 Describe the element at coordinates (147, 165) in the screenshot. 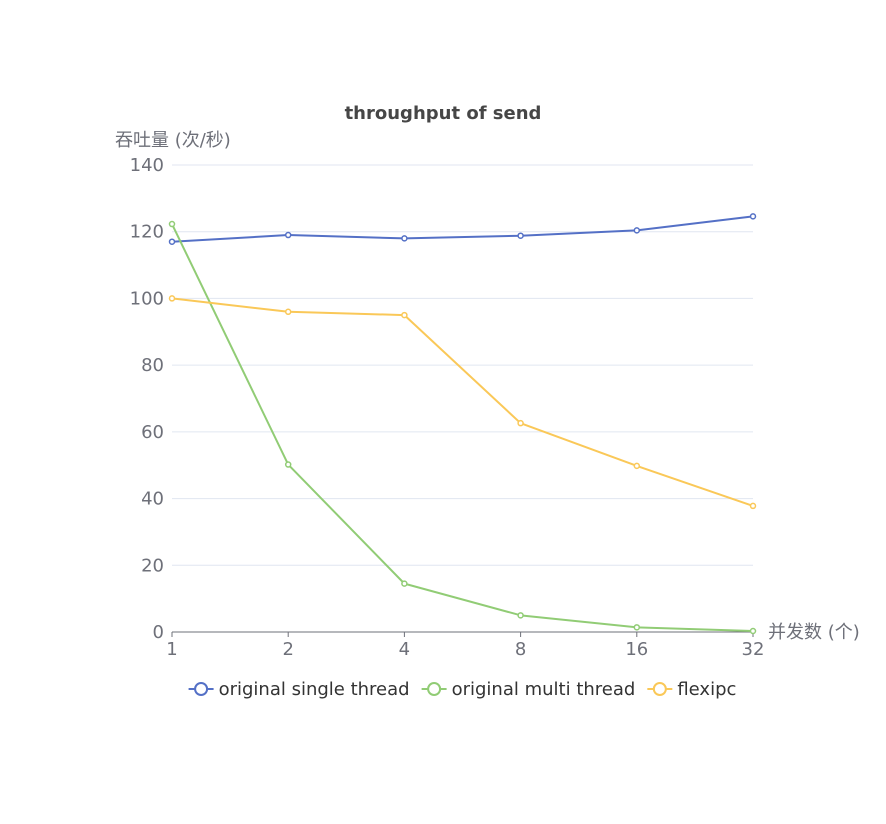

I see `y-tick-label: 140` at that location.